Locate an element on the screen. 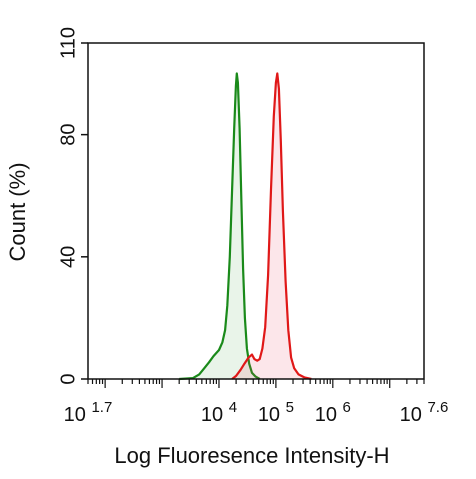 The height and width of the screenshot is (479, 476). x-tick-label: 10 7.6 is located at coordinates (424, 412).